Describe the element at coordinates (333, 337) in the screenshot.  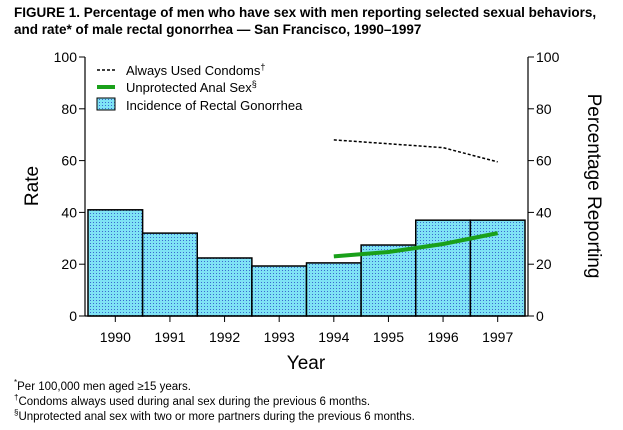
I see `x-tick-label: 1994` at that location.